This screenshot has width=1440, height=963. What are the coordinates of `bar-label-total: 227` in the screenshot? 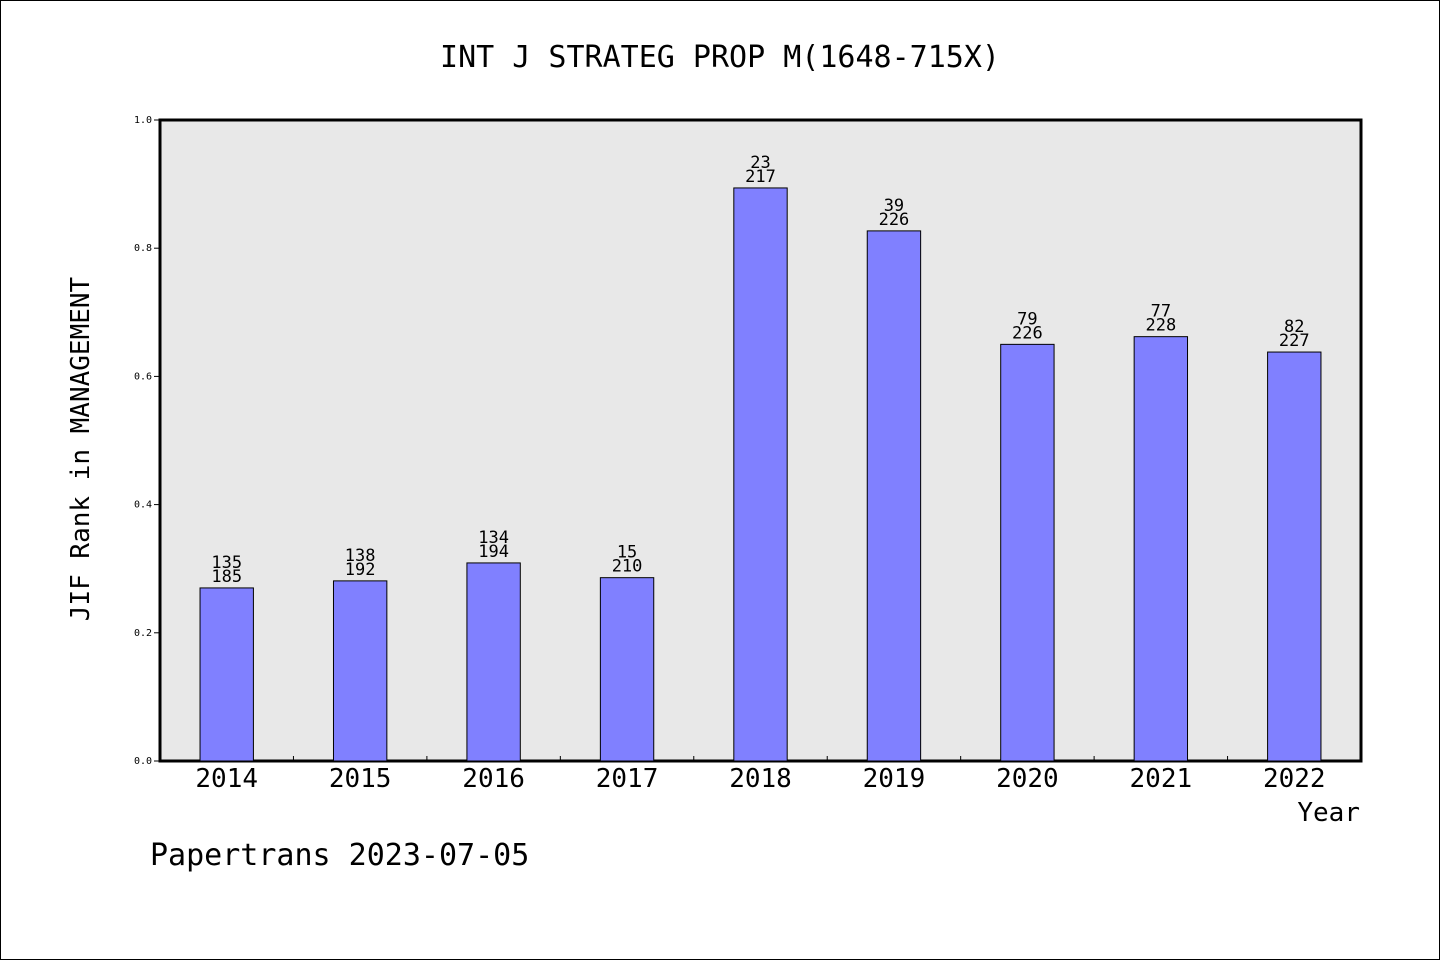 It's located at (1294, 341).